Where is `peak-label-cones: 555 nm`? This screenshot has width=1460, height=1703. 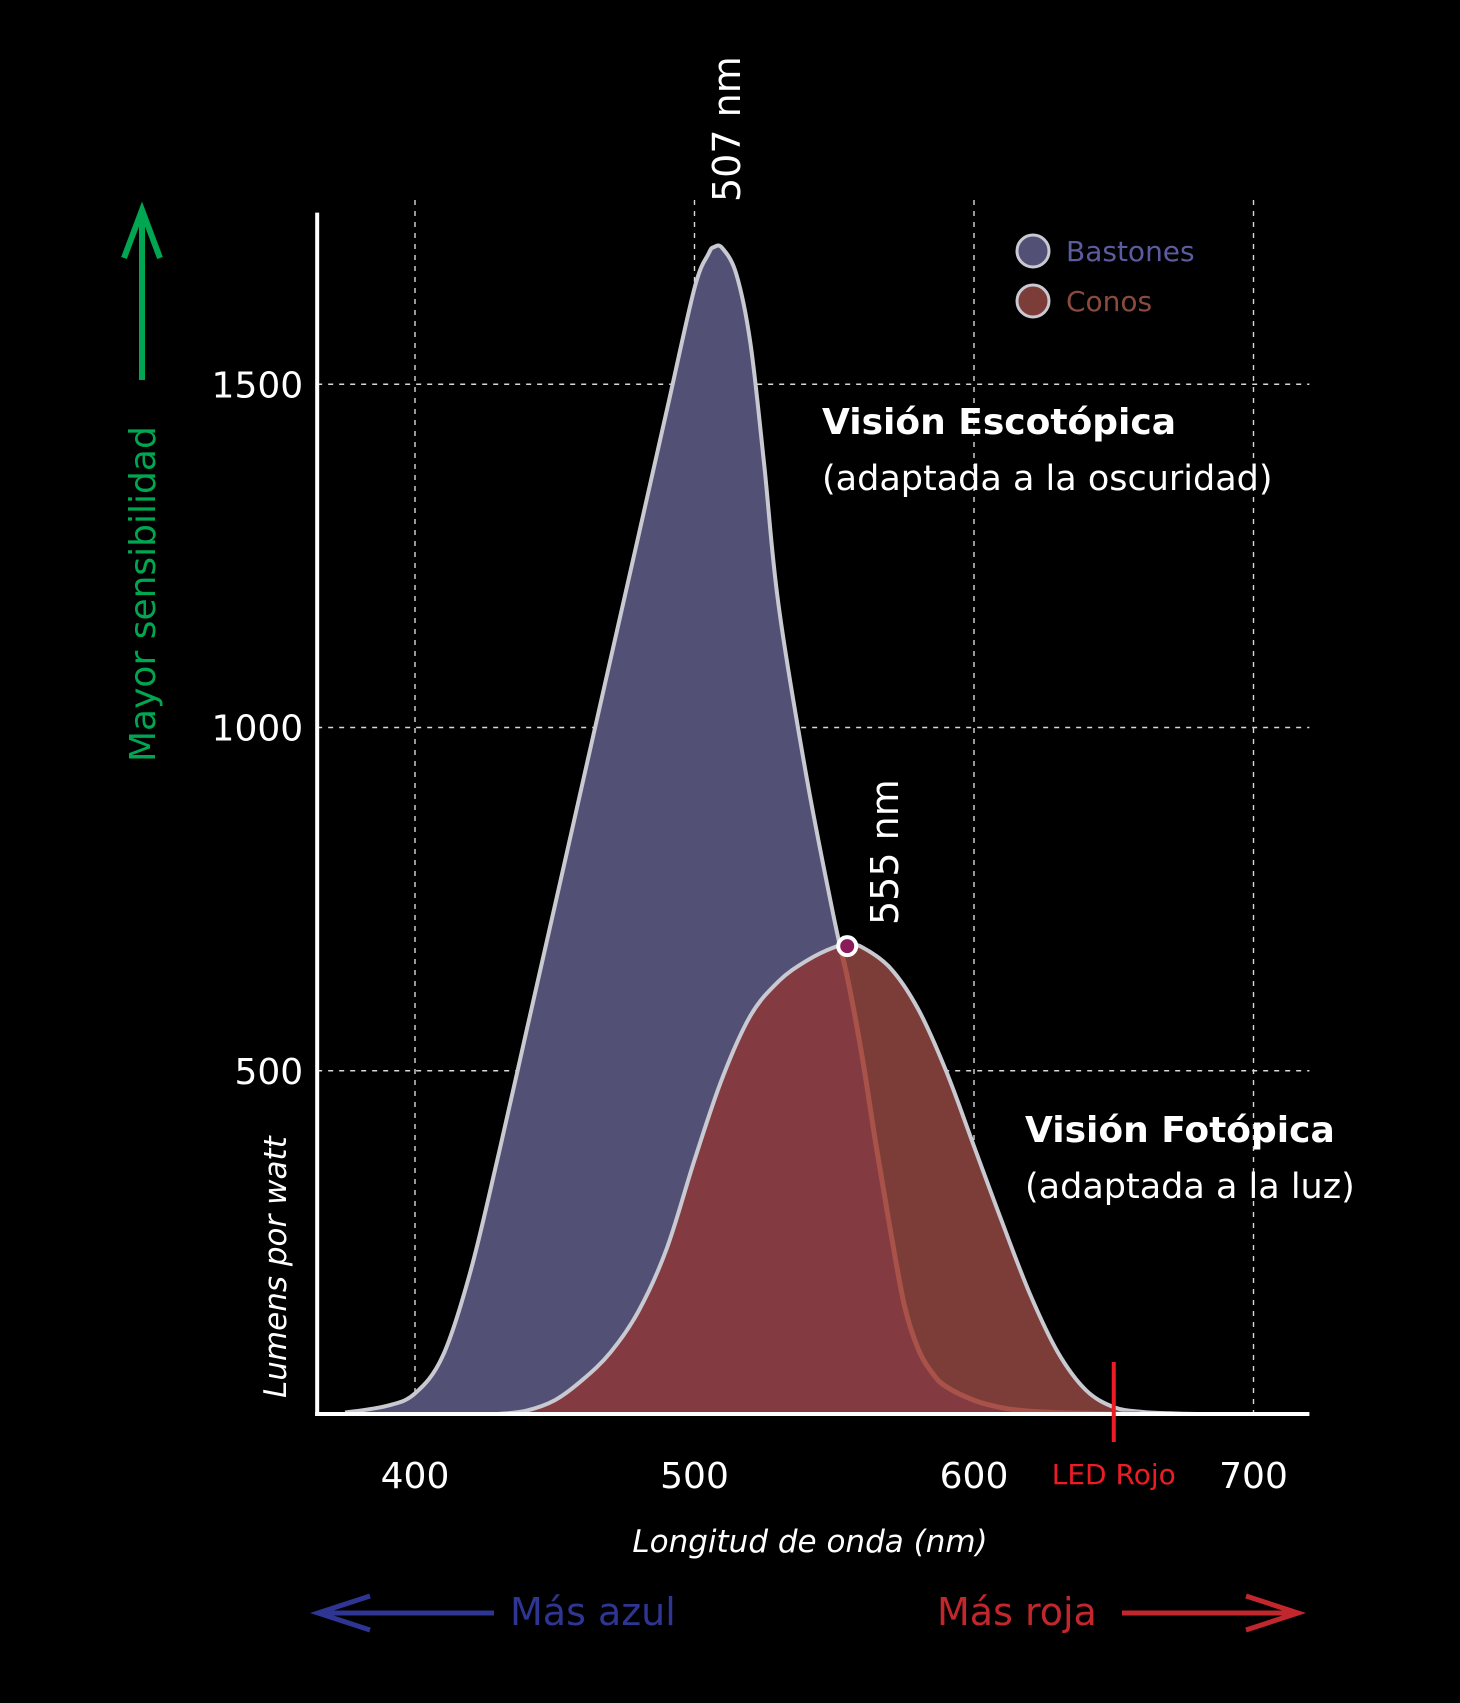
peak-label-cones: 555 nm is located at coordinates (885, 852).